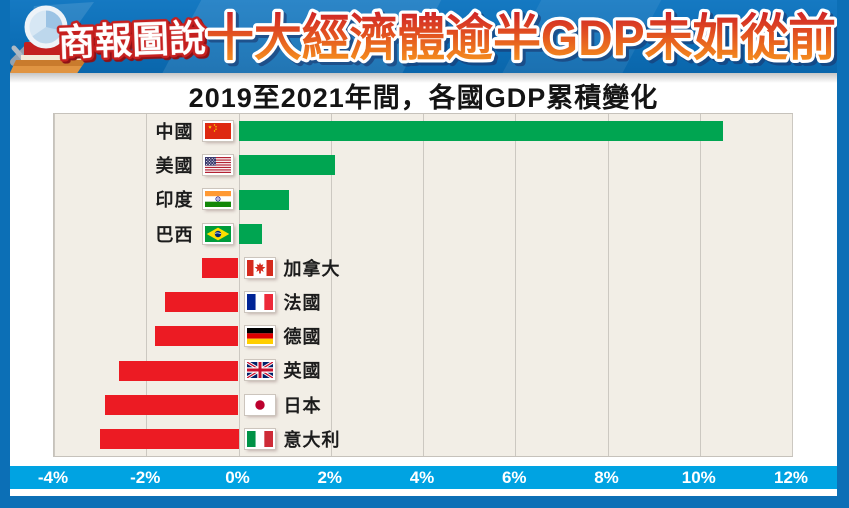 The width and height of the screenshot is (849, 508). I want to click on country-label: 日本, so click(302, 405).